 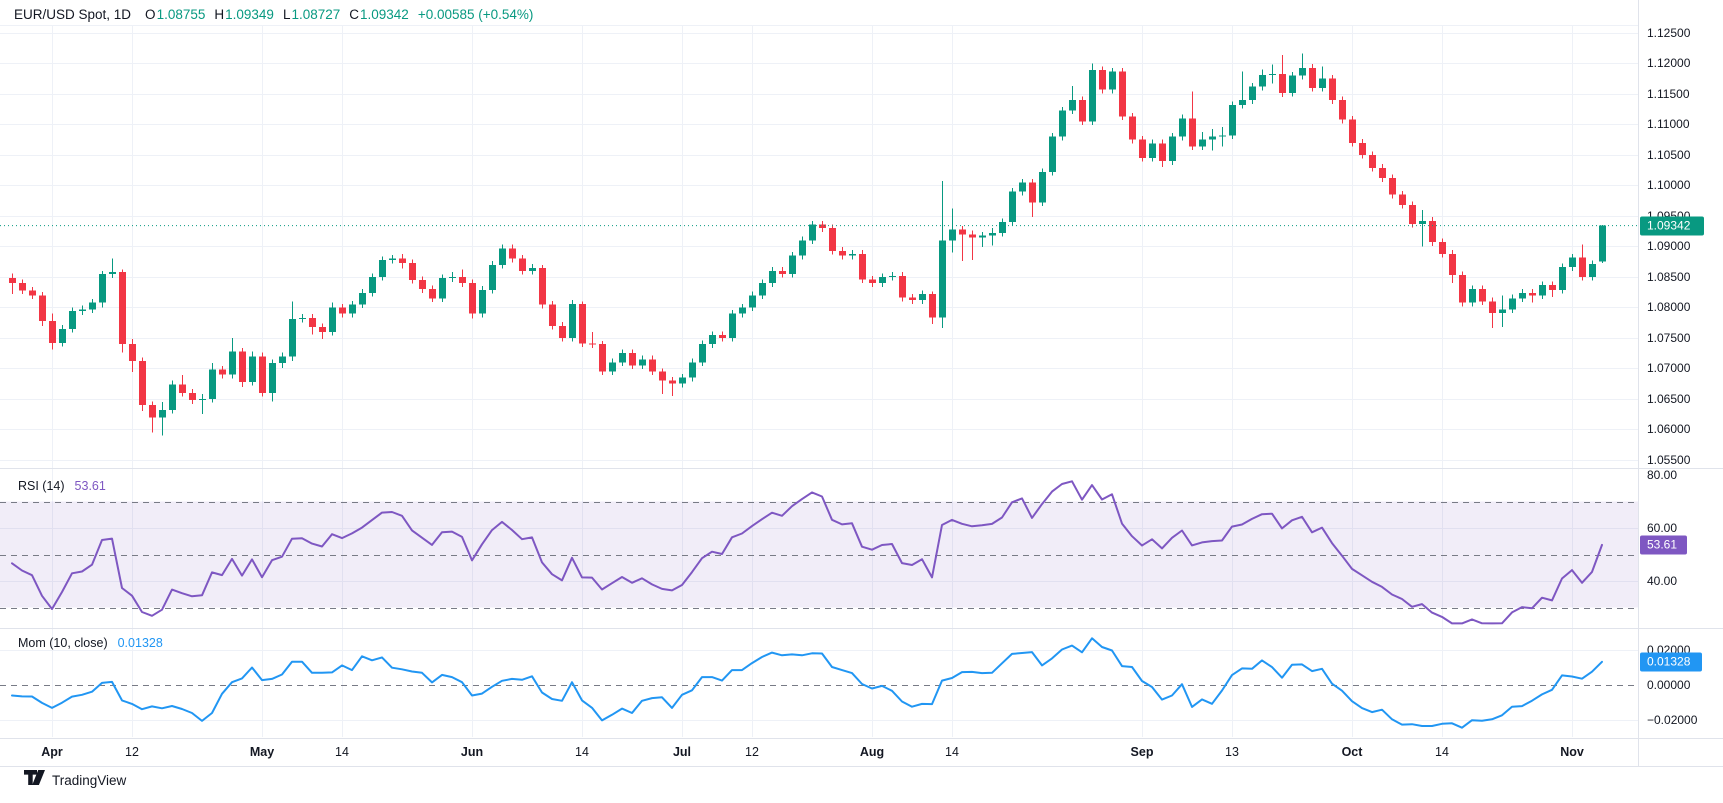 I want to click on time-axis-label: Apr, so click(x=52, y=752).